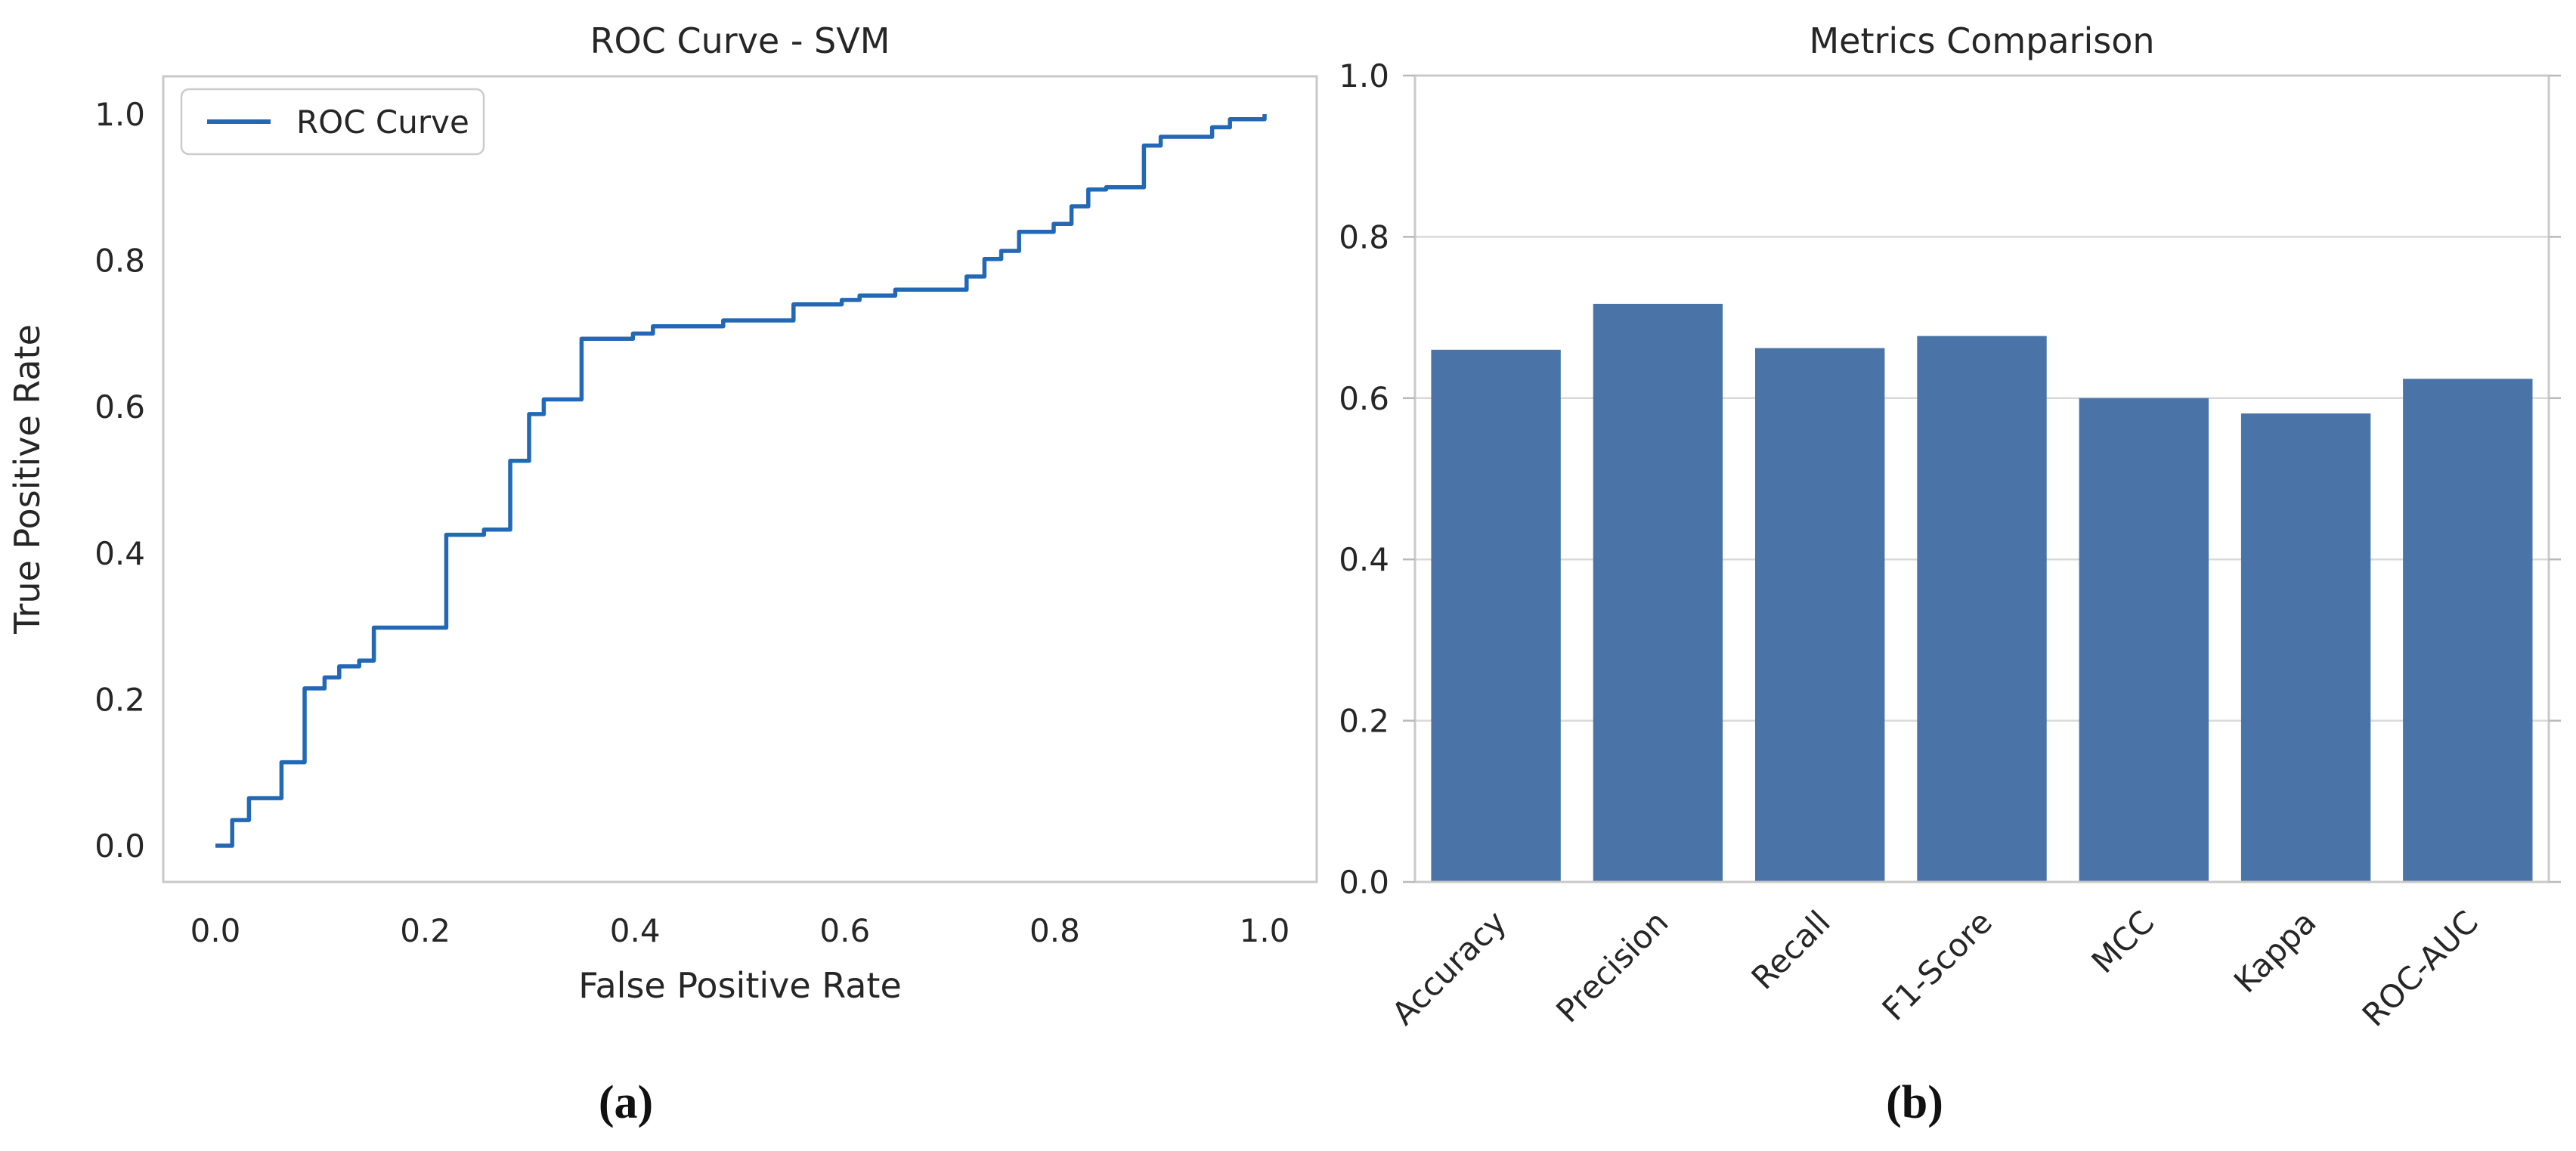 The height and width of the screenshot is (1151, 2576). I want to click on roc-x-tick-label: 0.6, so click(844, 931).